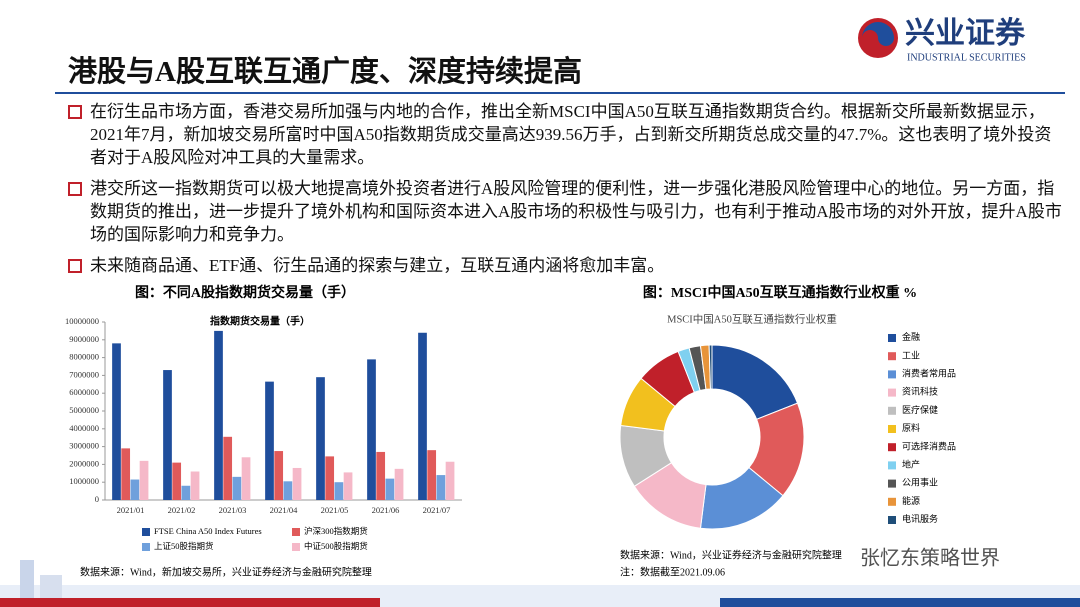  I want to click on x-tick-label: 2021/03, so click(233, 510).